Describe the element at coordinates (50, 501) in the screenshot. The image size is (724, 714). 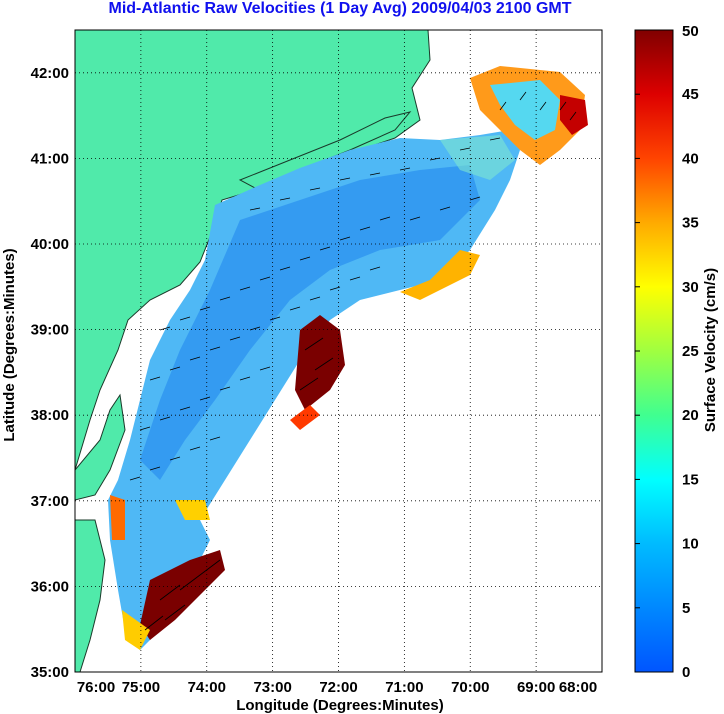
I see `y-tick-label: 37:00` at that location.